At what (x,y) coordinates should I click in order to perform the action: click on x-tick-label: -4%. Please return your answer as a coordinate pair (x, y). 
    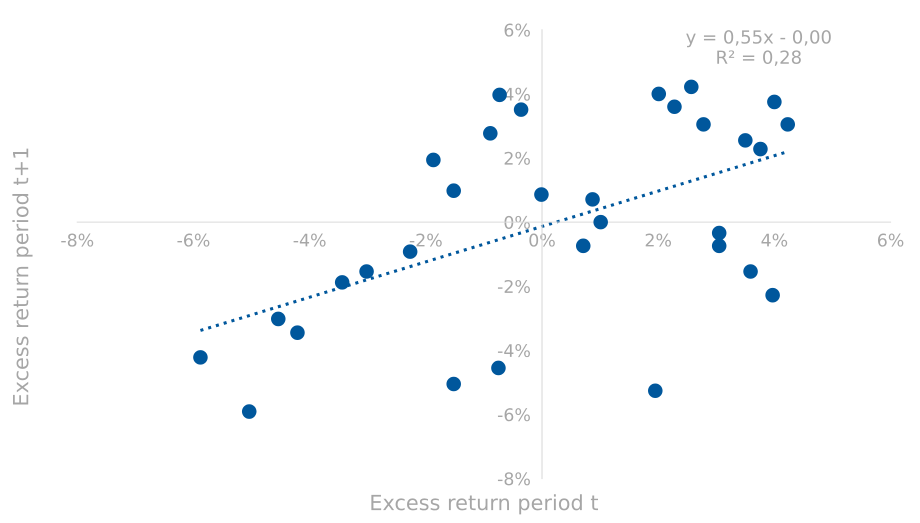
    Looking at the image, I should click on (310, 240).